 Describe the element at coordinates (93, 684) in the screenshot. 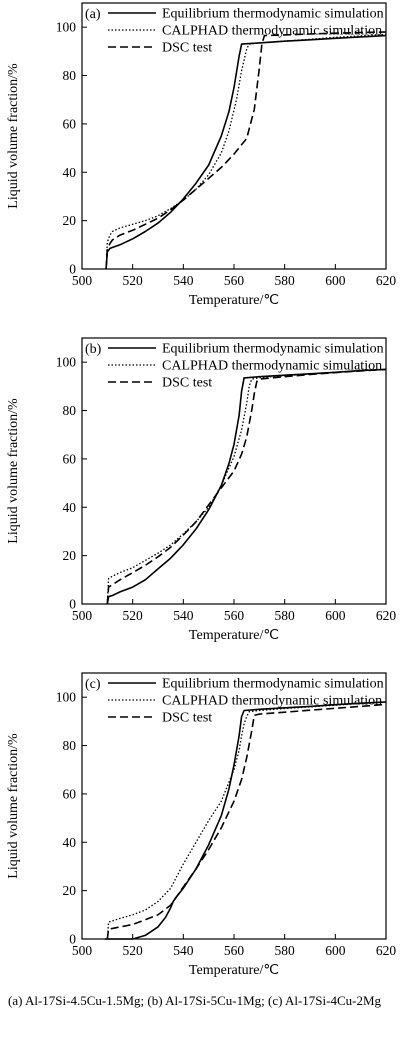

I see `panel-tag: (c)` at that location.